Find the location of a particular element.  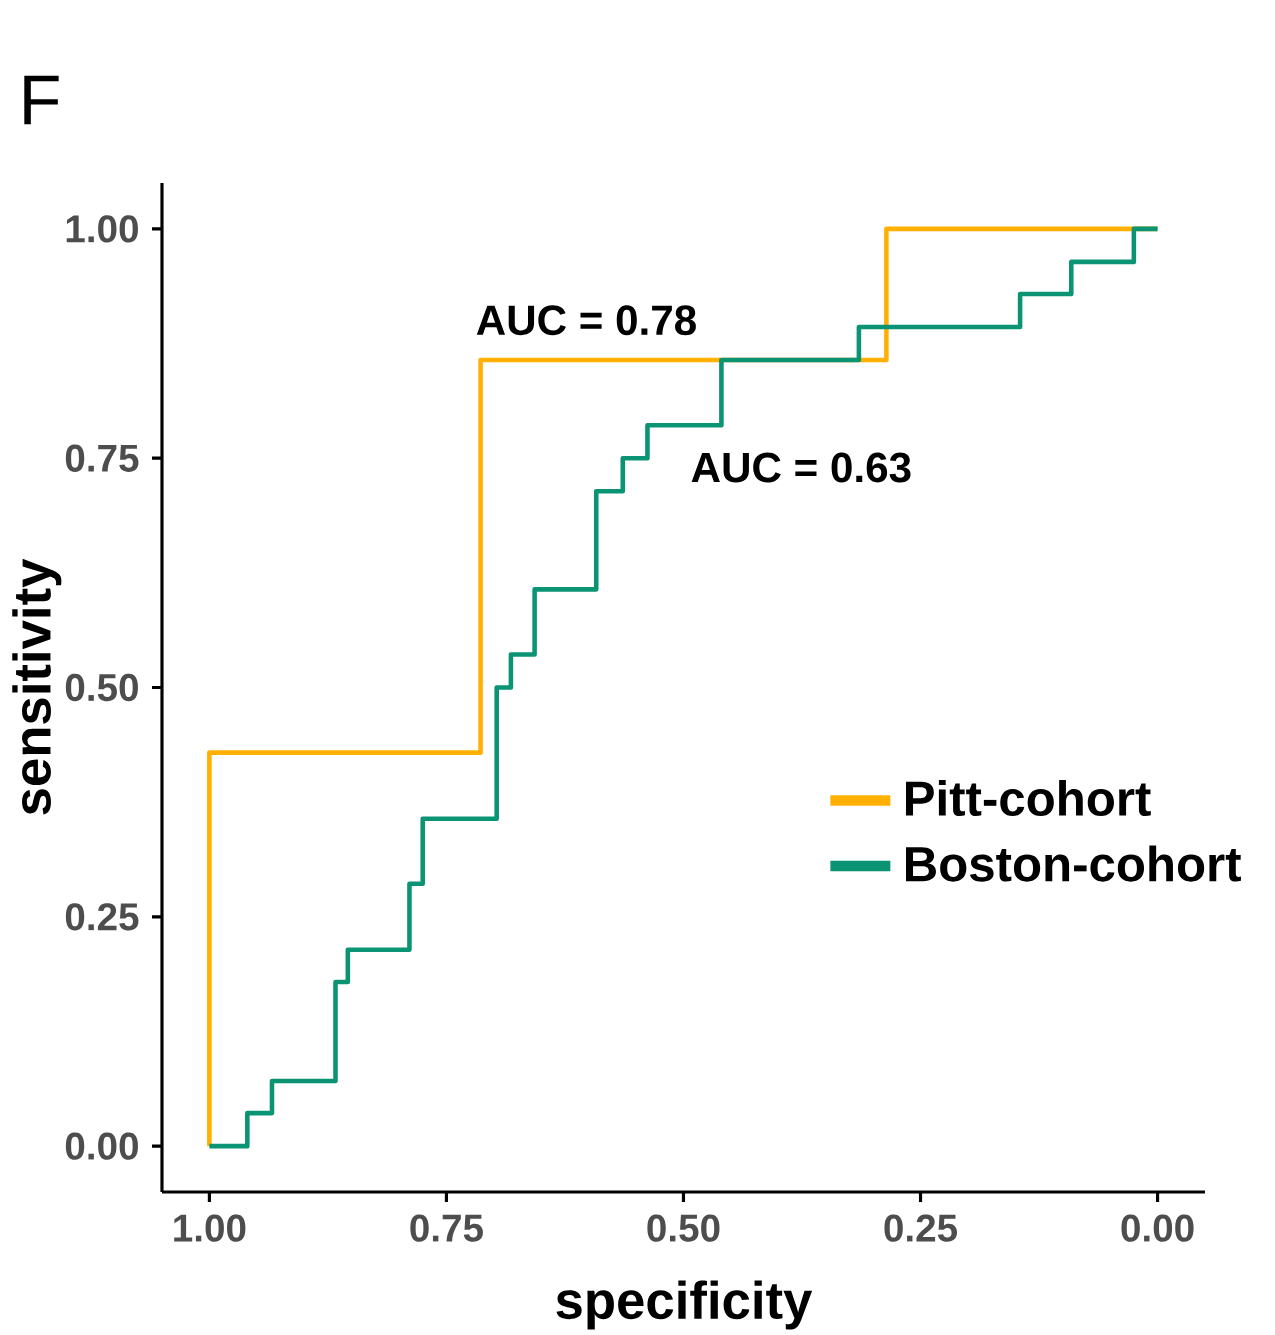

y-axis-title: sensitivity is located at coordinates (37, 686).